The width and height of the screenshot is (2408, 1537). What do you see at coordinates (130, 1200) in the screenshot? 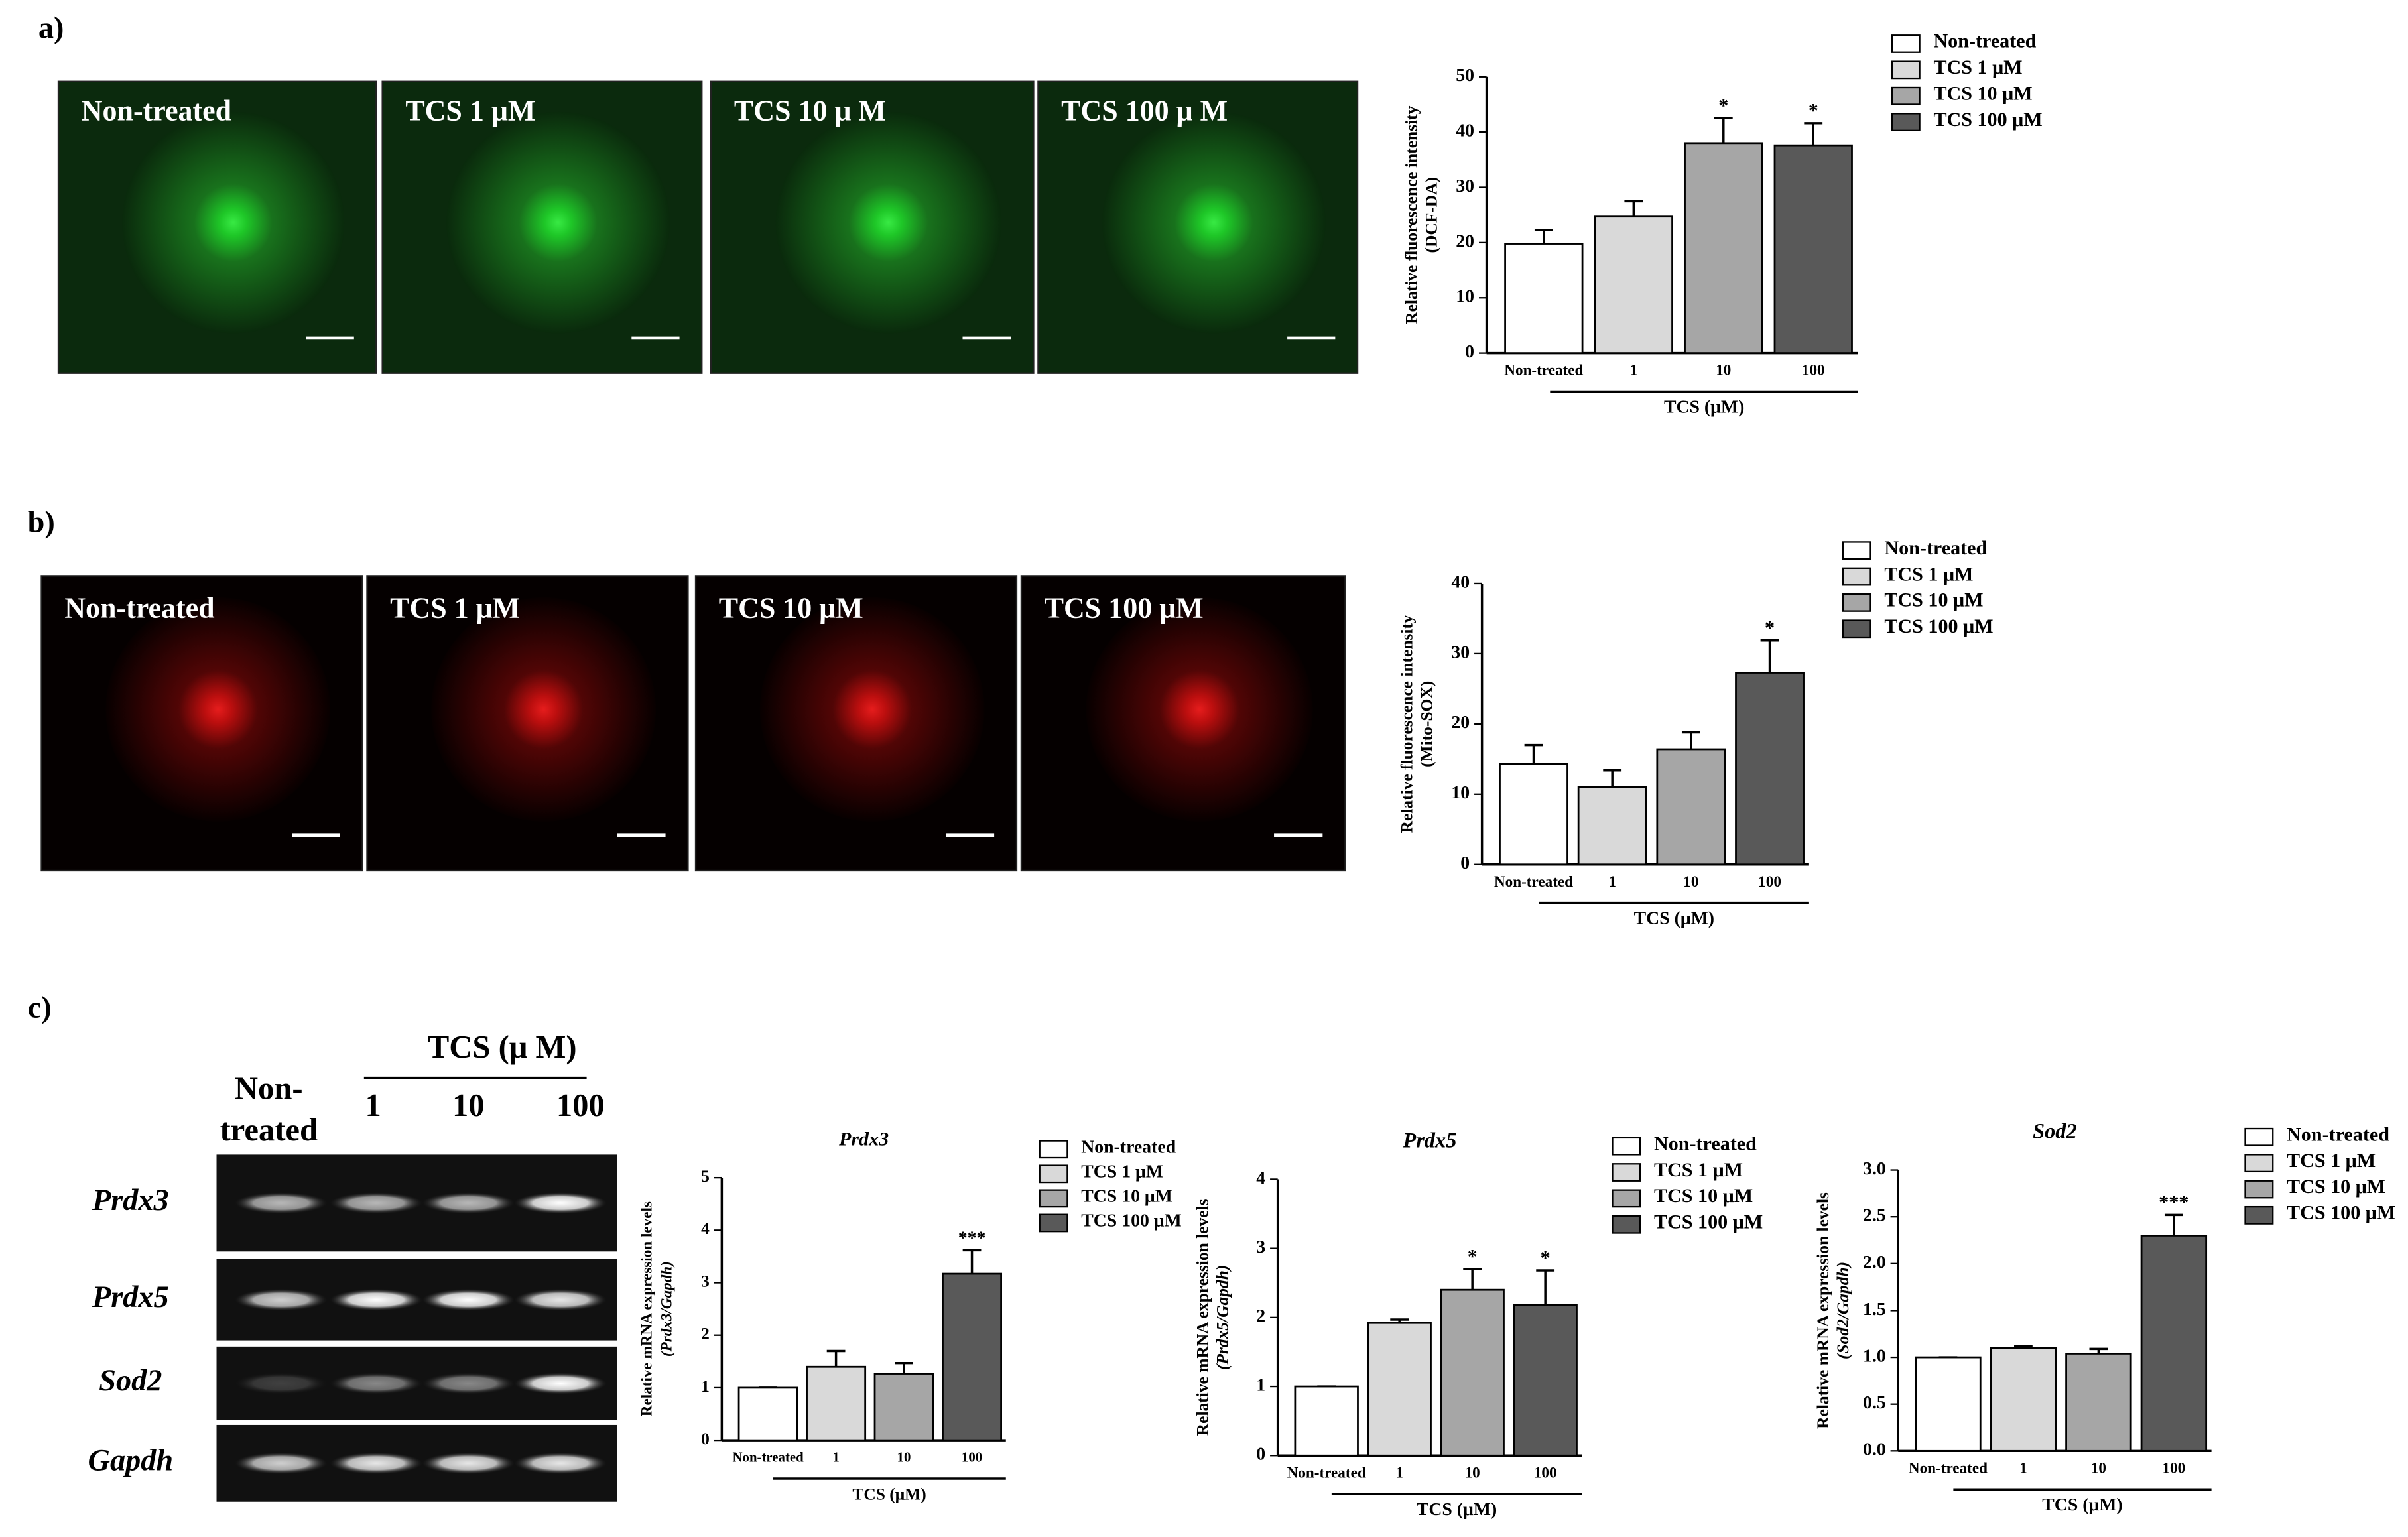
I see `gel-row-label: Prdx3` at bounding box center [130, 1200].